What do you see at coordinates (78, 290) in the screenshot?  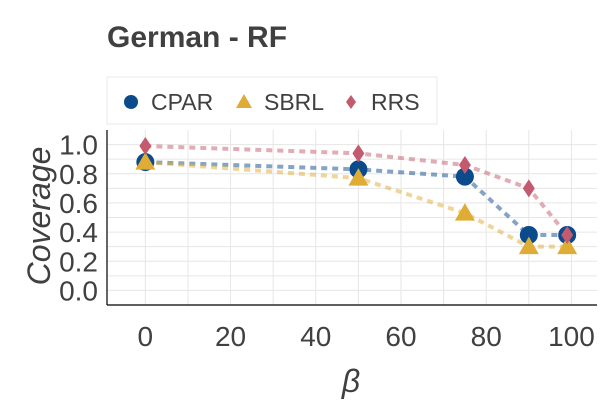 I see `y-tick-label: 0.0` at bounding box center [78, 290].